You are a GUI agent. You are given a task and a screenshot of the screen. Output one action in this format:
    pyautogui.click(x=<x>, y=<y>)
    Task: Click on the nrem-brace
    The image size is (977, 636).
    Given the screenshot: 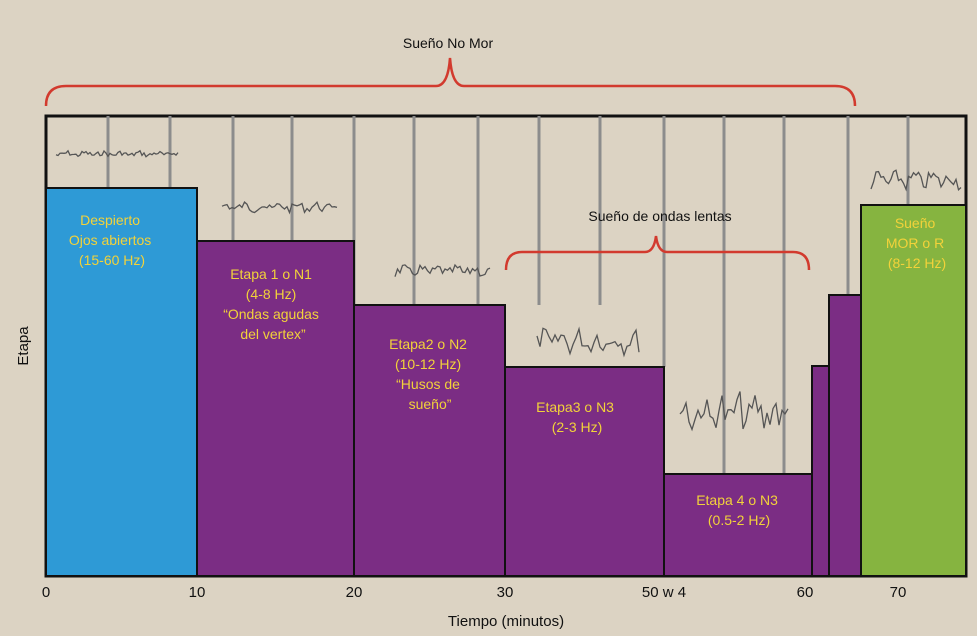 What is the action you would take?
    pyautogui.click(x=450, y=82)
    